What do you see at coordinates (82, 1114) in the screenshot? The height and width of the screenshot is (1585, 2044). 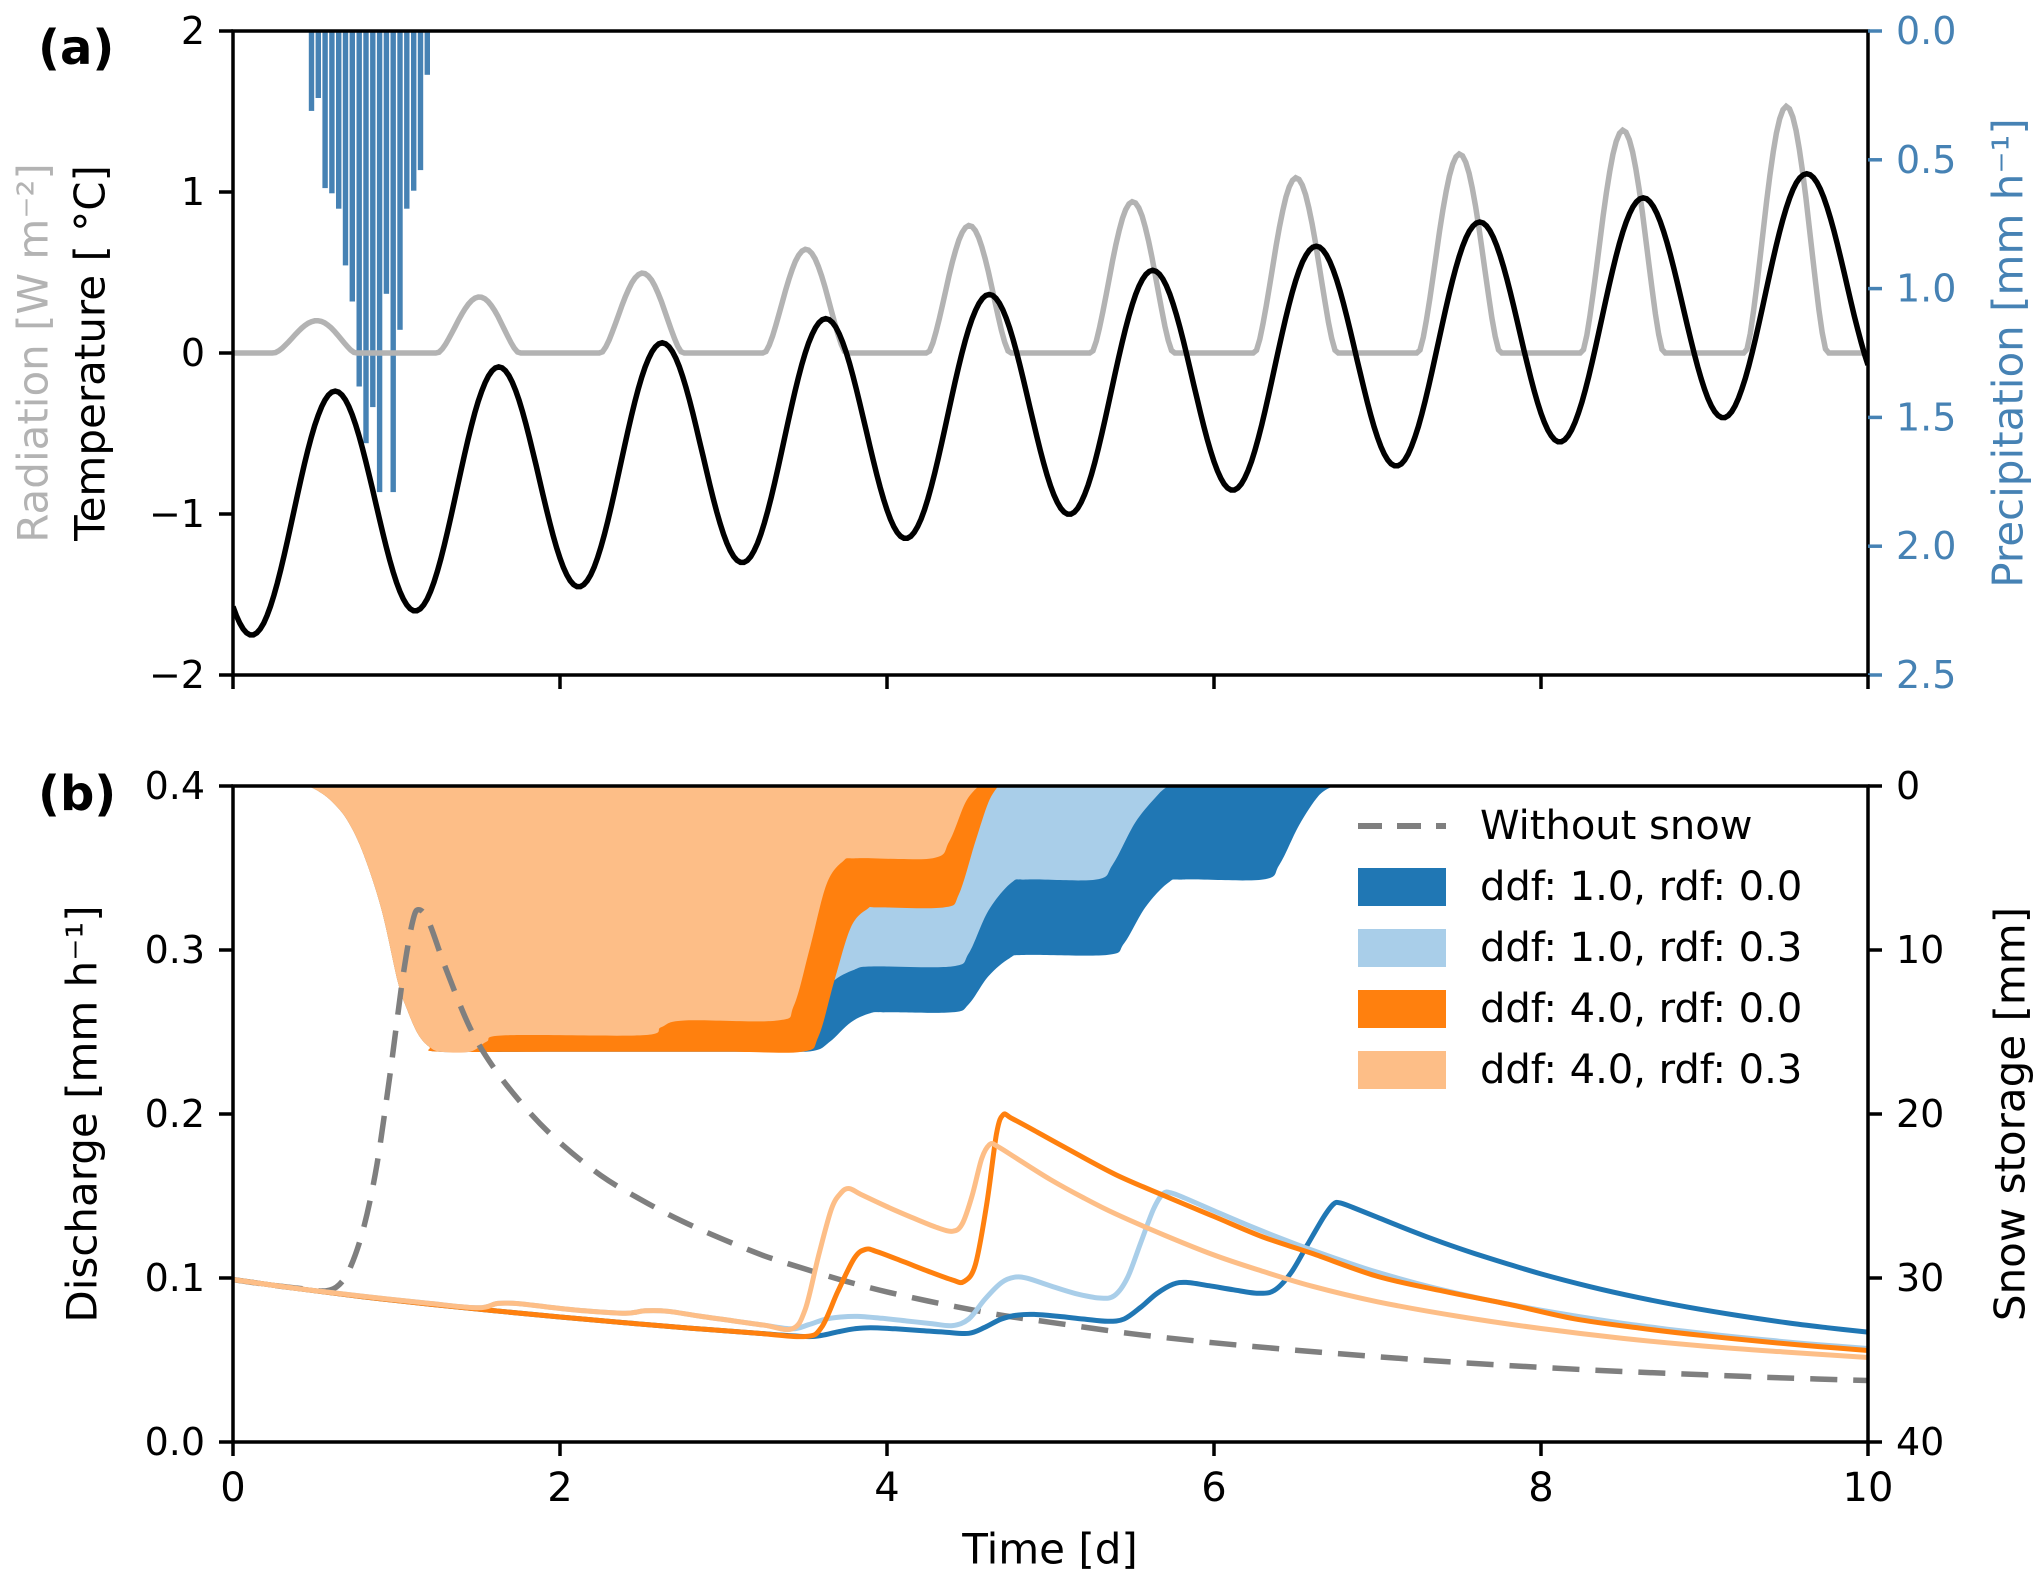 I see `discharge-axis-title: Discharge [mm h⁻¹]` at bounding box center [82, 1114].